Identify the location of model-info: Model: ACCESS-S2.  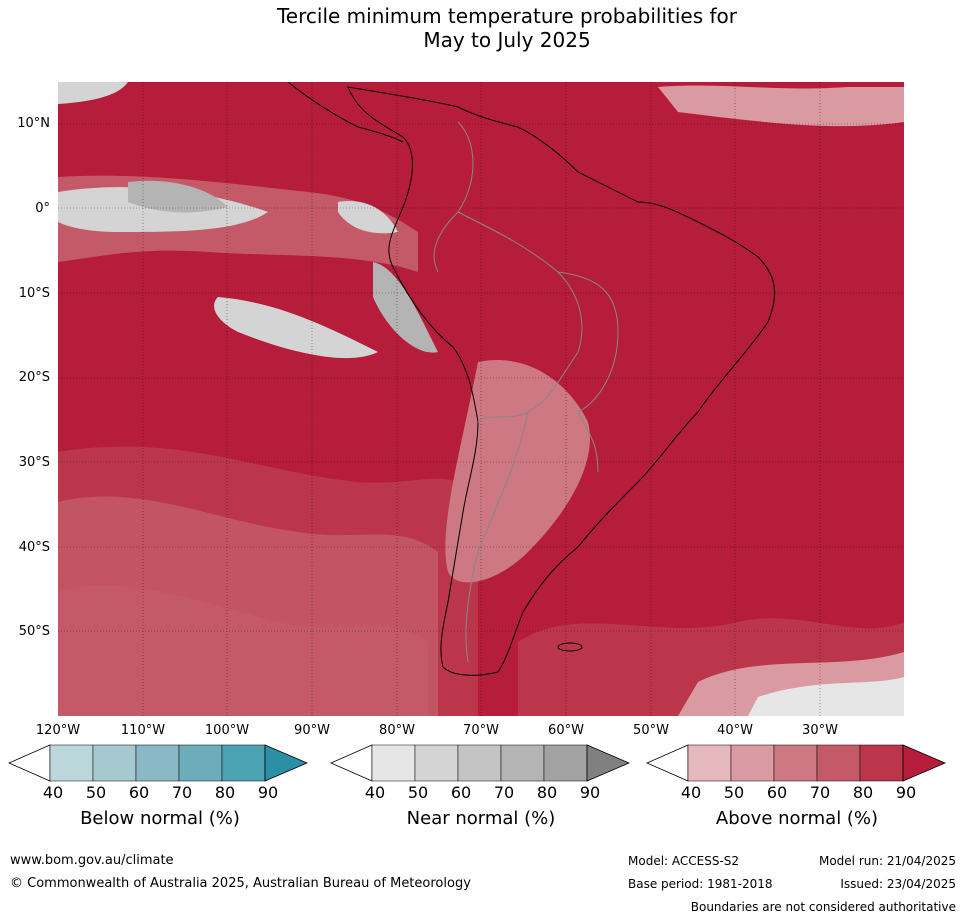
(684, 861).